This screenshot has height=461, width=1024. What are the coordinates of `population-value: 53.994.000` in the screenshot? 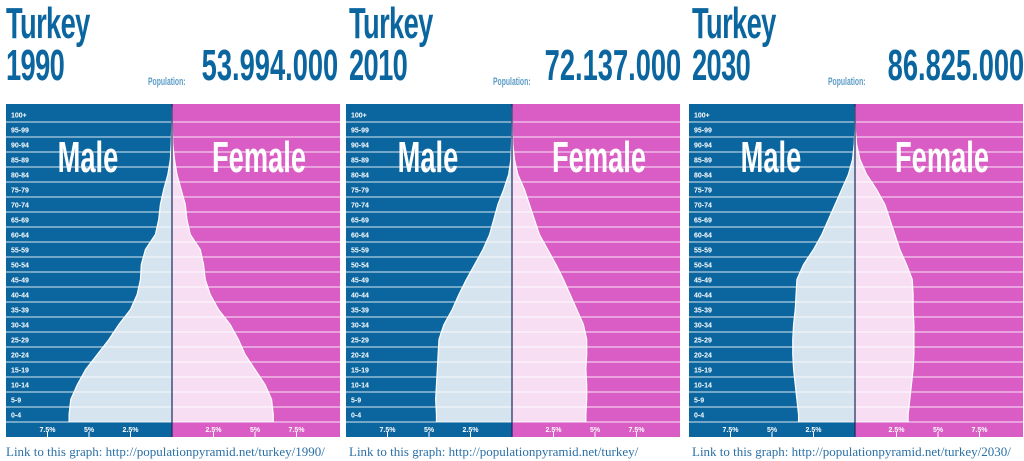 It's located at (269, 65).